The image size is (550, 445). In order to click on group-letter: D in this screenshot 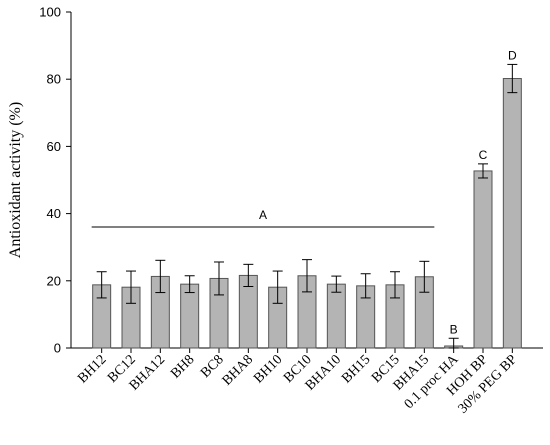, I will do `click(512, 55)`.